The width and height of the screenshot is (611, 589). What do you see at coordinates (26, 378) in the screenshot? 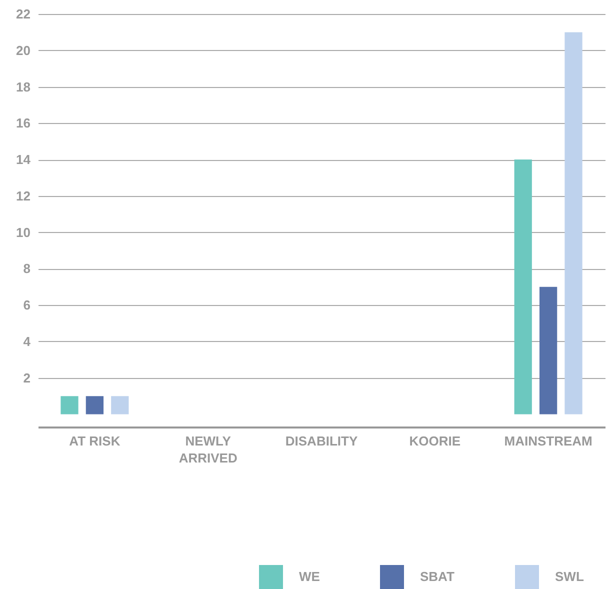
I see `y-tick-label: 2` at bounding box center [26, 378].